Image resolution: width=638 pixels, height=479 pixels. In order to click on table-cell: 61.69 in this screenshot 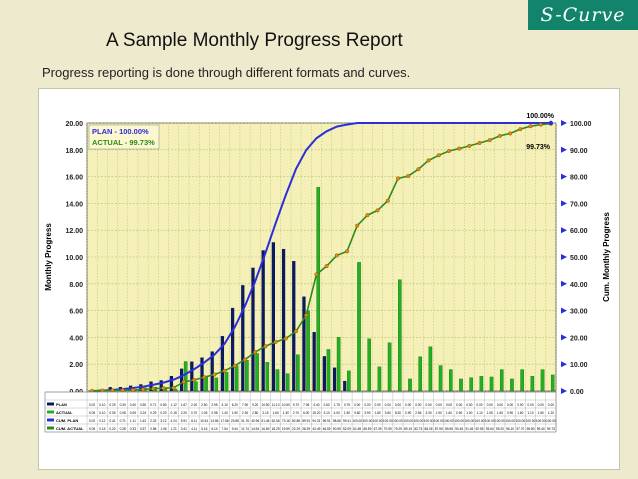, I will do `click(357, 429)`.